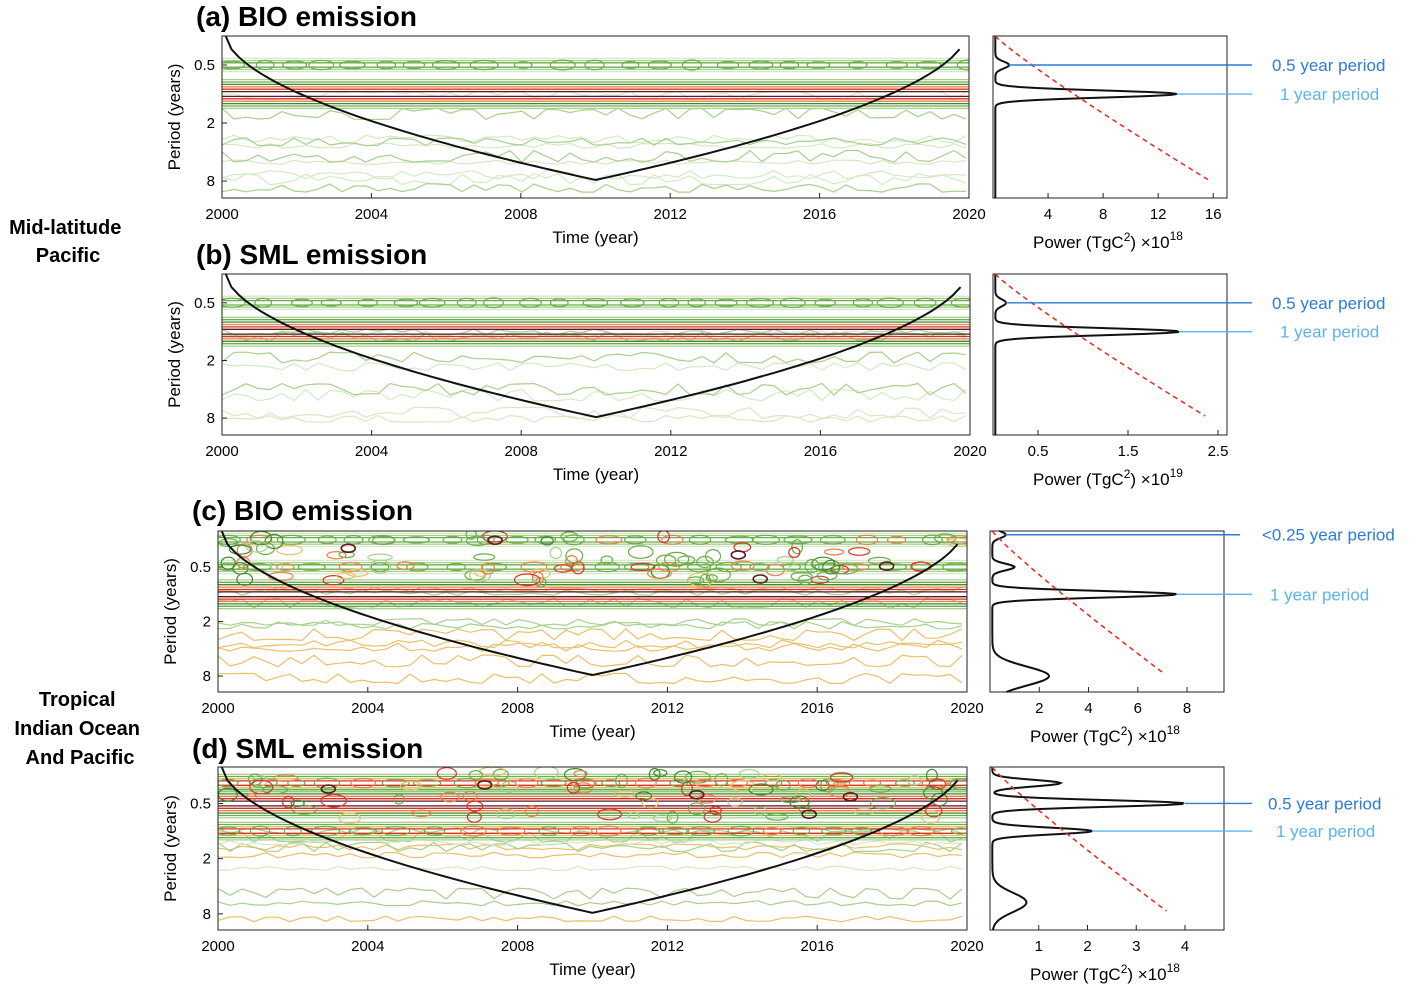  I want to click on label-exp: 18, so click(1174, 730).